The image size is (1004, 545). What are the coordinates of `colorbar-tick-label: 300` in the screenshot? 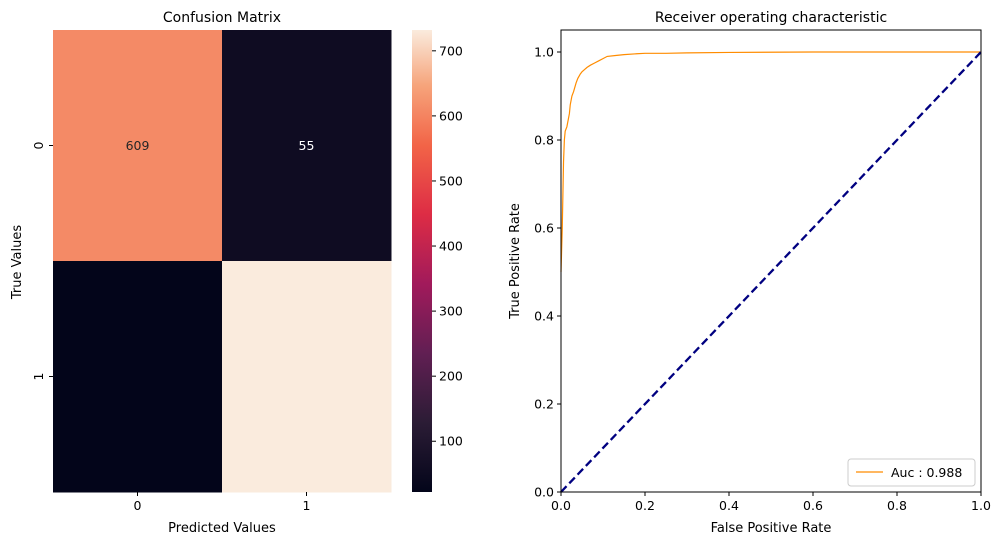 It's located at (451, 311).